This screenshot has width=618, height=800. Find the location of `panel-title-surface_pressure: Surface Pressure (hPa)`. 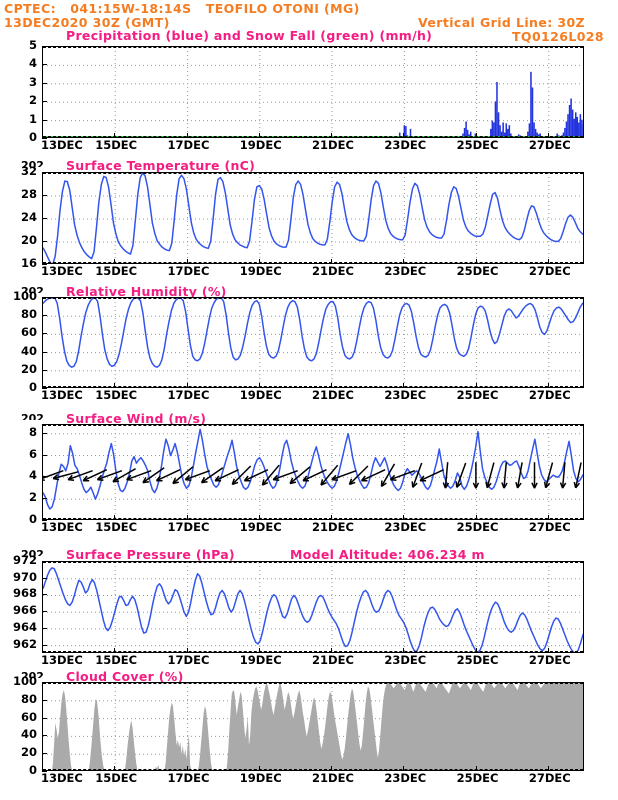

panel-title-surface_pressure: Surface Pressure (hPa) is located at coordinates (150, 554).